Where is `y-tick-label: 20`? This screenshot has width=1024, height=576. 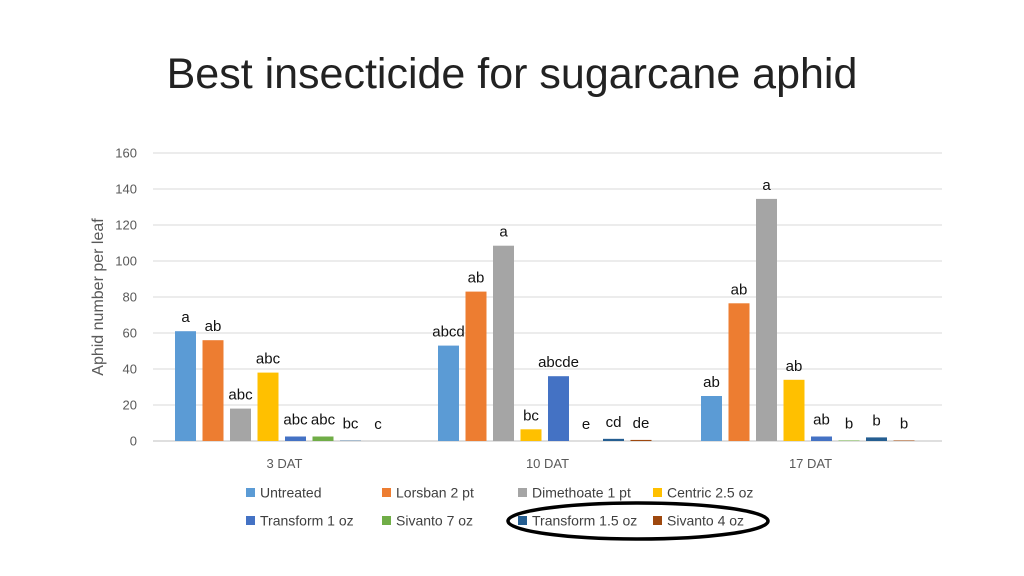 y-tick-label: 20 is located at coordinates (130, 405).